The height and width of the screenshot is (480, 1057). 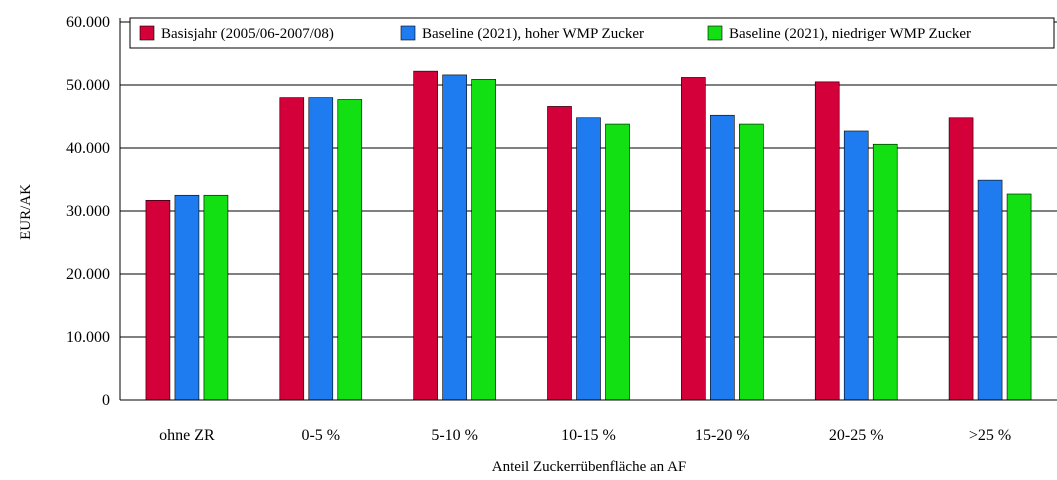 What do you see at coordinates (26, 212) in the screenshot?
I see `y-axis-title: EUR/AK` at bounding box center [26, 212].